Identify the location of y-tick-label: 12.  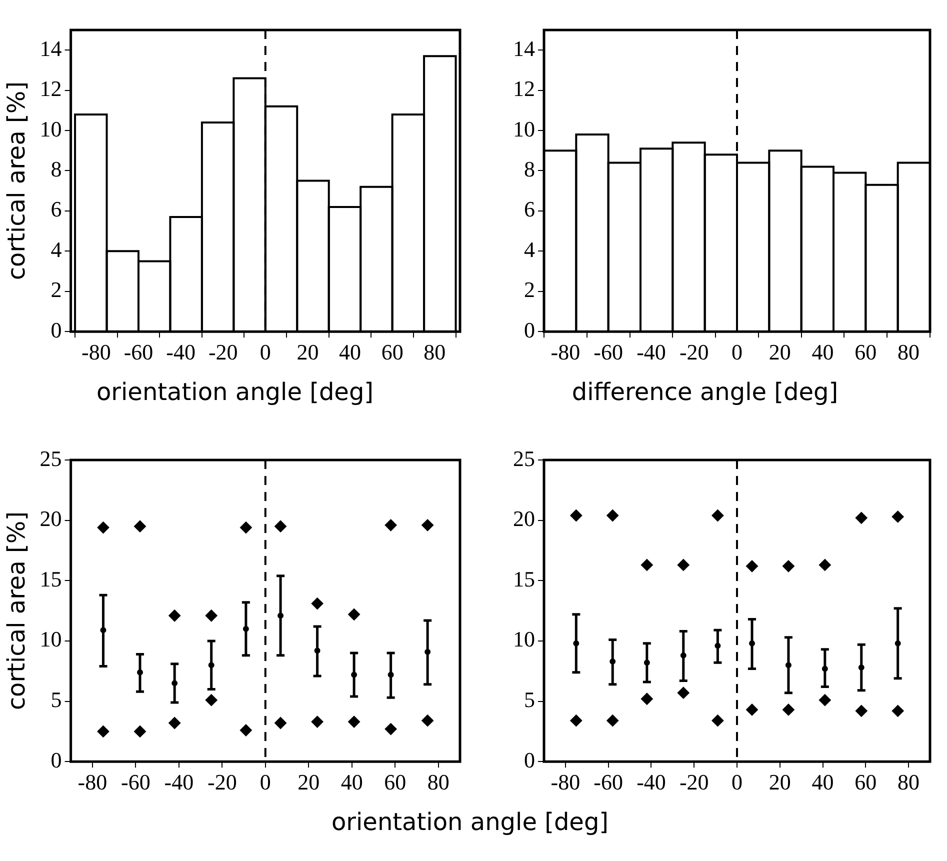
(524, 89).